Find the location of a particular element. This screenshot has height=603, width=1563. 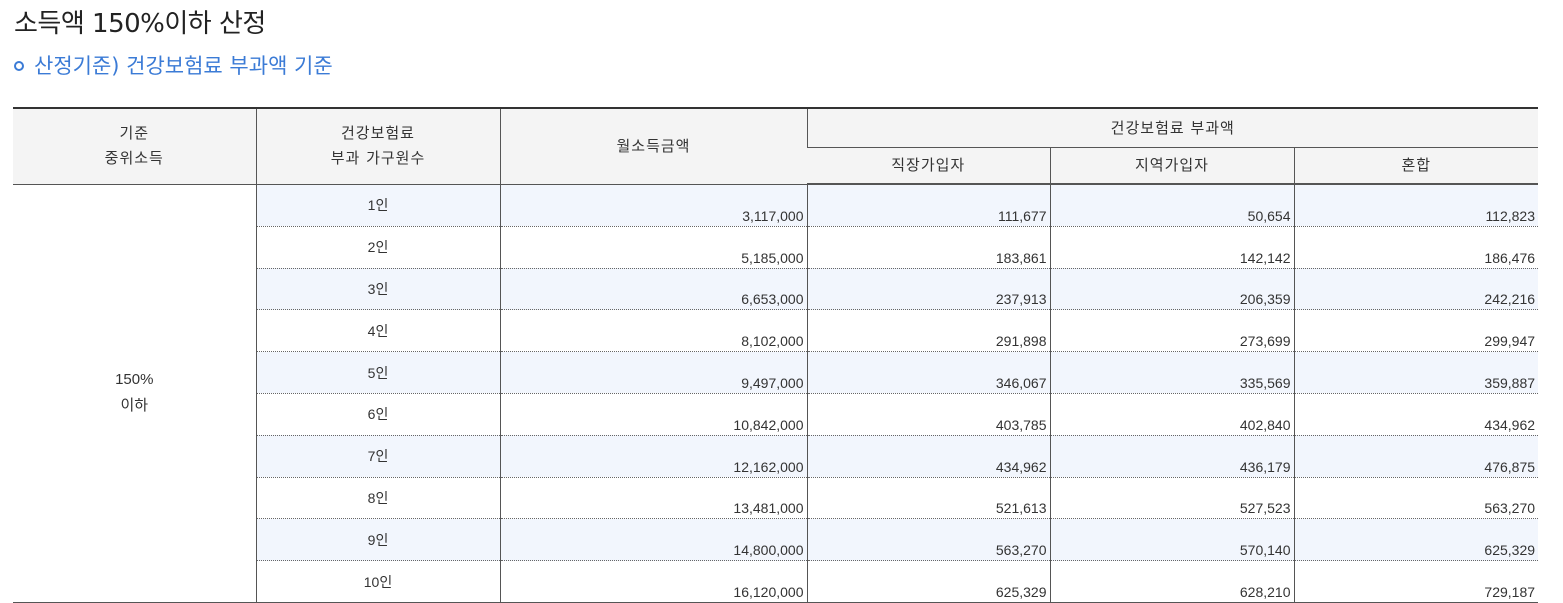

table-row: 5인 9,497,000 346,067 335,569 359,887 is located at coordinates (776, 372).